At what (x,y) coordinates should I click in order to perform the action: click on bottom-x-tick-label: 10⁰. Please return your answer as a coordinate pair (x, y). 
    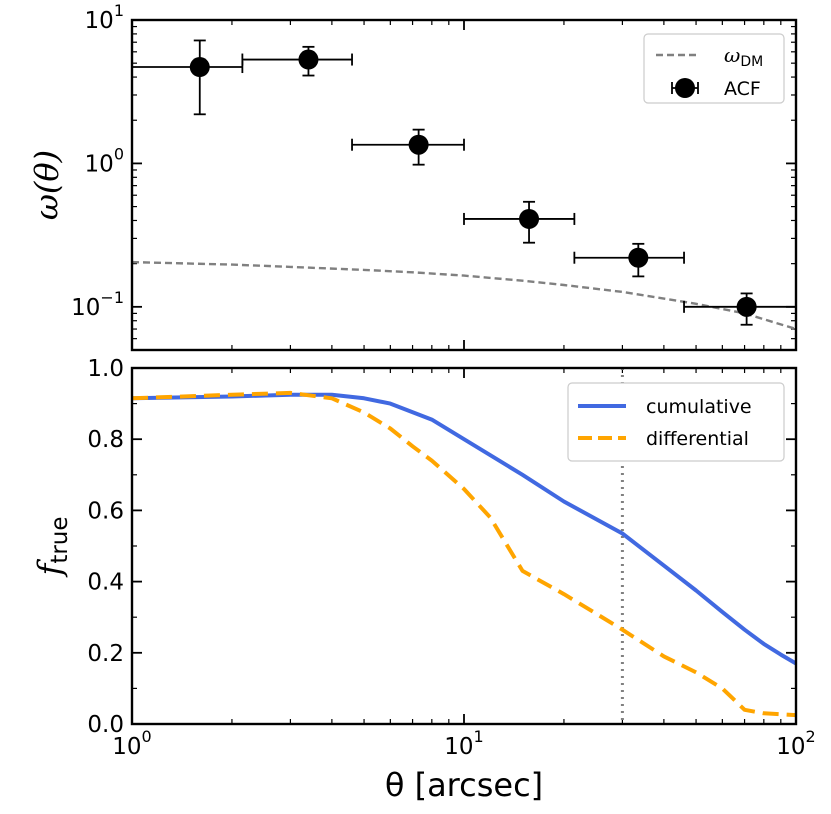
    Looking at the image, I should click on (131, 743).